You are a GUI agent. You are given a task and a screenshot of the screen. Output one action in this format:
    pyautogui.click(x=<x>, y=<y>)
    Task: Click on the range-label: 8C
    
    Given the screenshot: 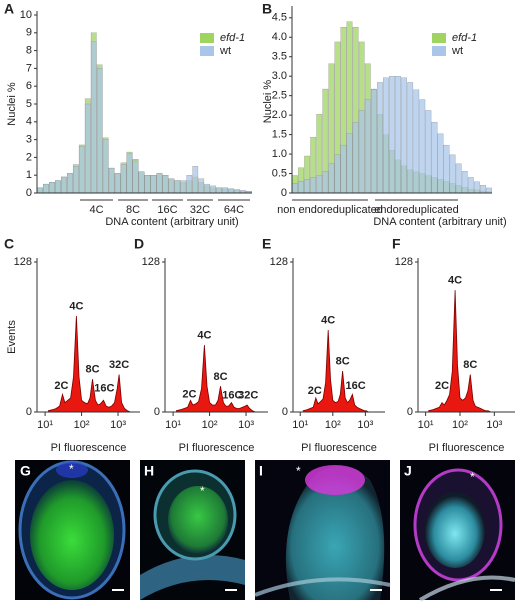 What is the action you would take?
    pyautogui.click(x=133, y=210)
    